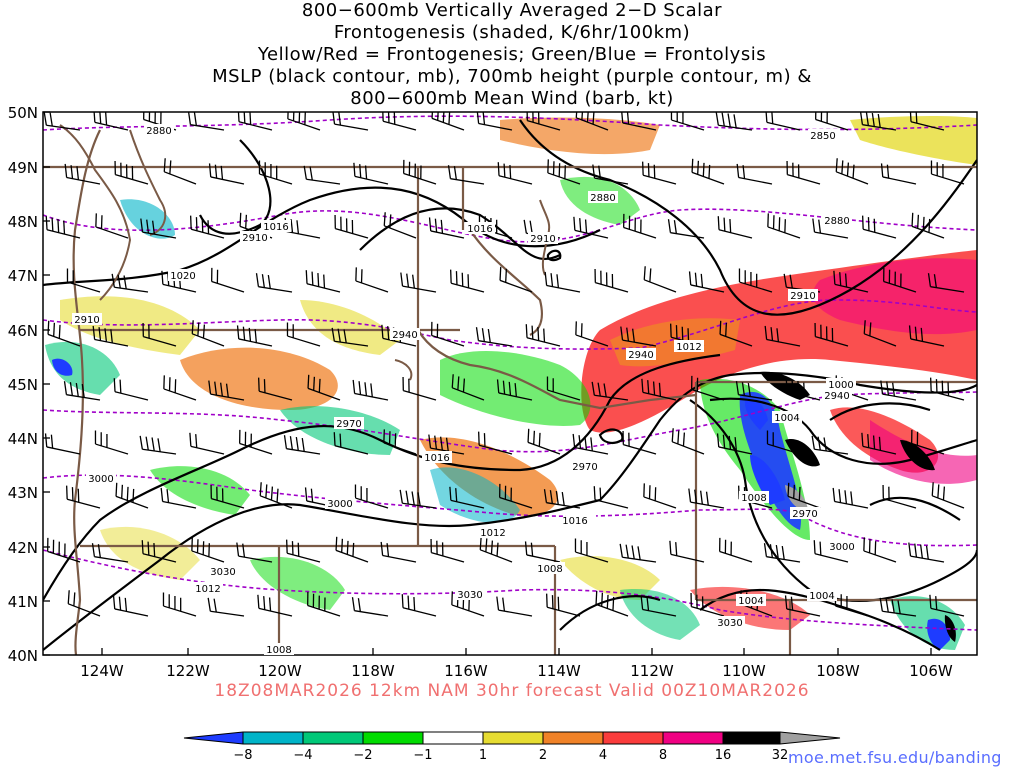 The width and height of the screenshot is (1024, 768). What do you see at coordinates (821, 596) in the screenshot?
I see `svg-text: 1004` at bounding box center [821, 596].